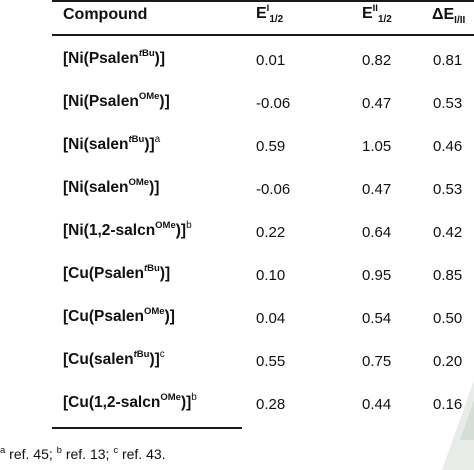  I want to click on table-header: Compound EI1/2 EII1/2 ΔEI/II, so click(237, 17).